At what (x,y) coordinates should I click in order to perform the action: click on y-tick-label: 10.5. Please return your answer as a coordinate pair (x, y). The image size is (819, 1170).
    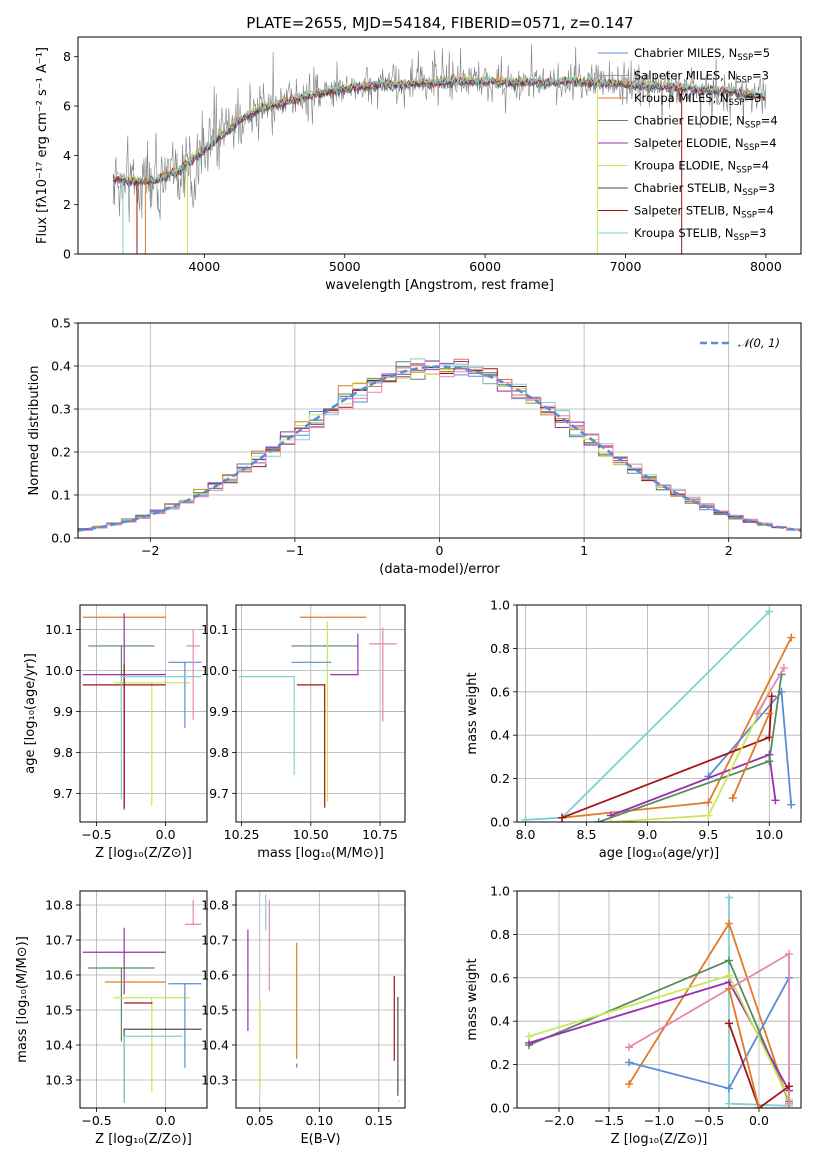
    Looking at the image, I should click on (215, 1010).